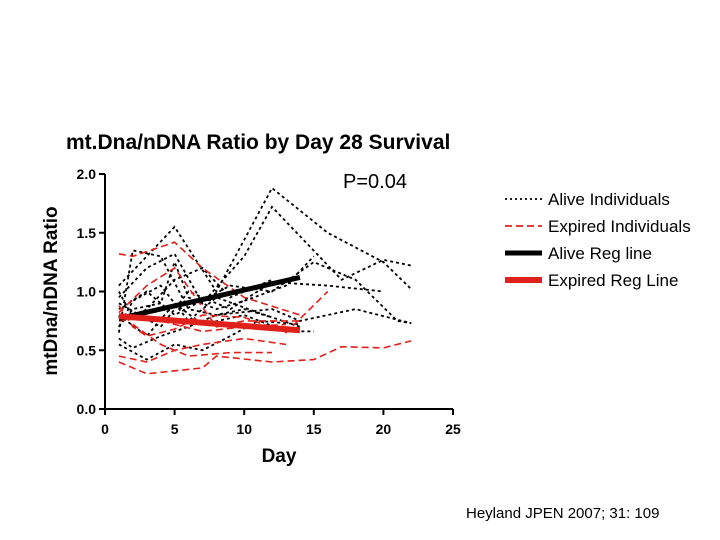 This screenshot has height=540, width=720. I want to click on regression-lines, so click(209, 304).